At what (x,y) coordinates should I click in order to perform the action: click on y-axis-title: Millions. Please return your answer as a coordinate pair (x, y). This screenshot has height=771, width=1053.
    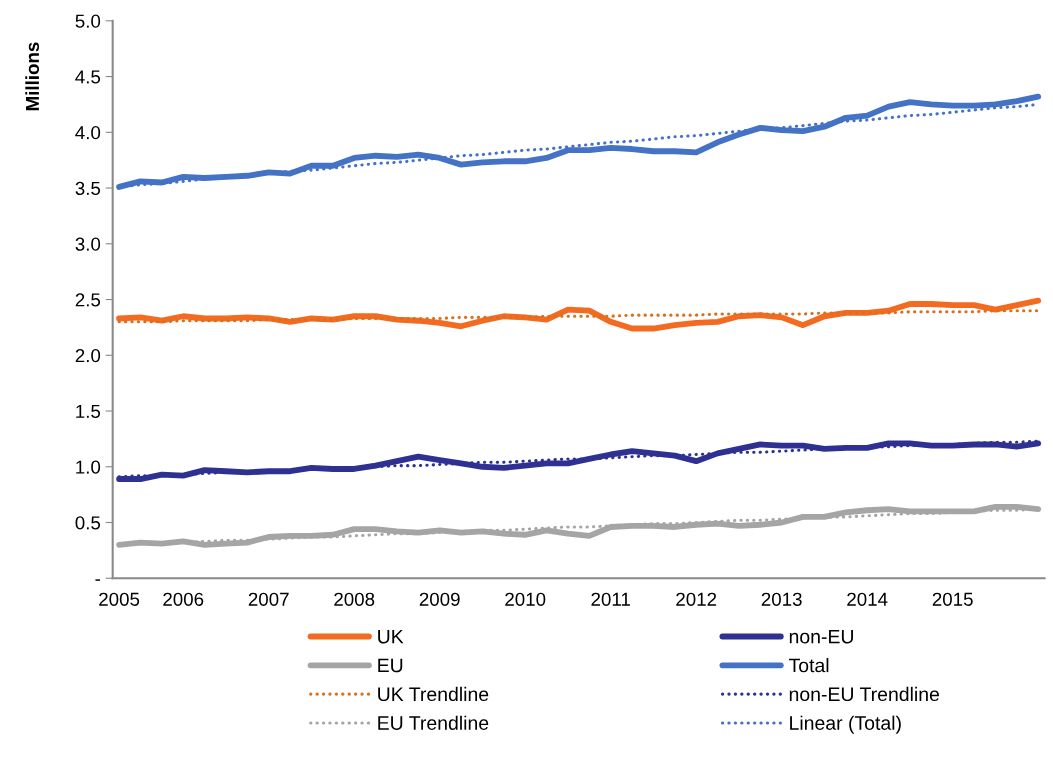
    Looking at the image, I should click on (32, 76).